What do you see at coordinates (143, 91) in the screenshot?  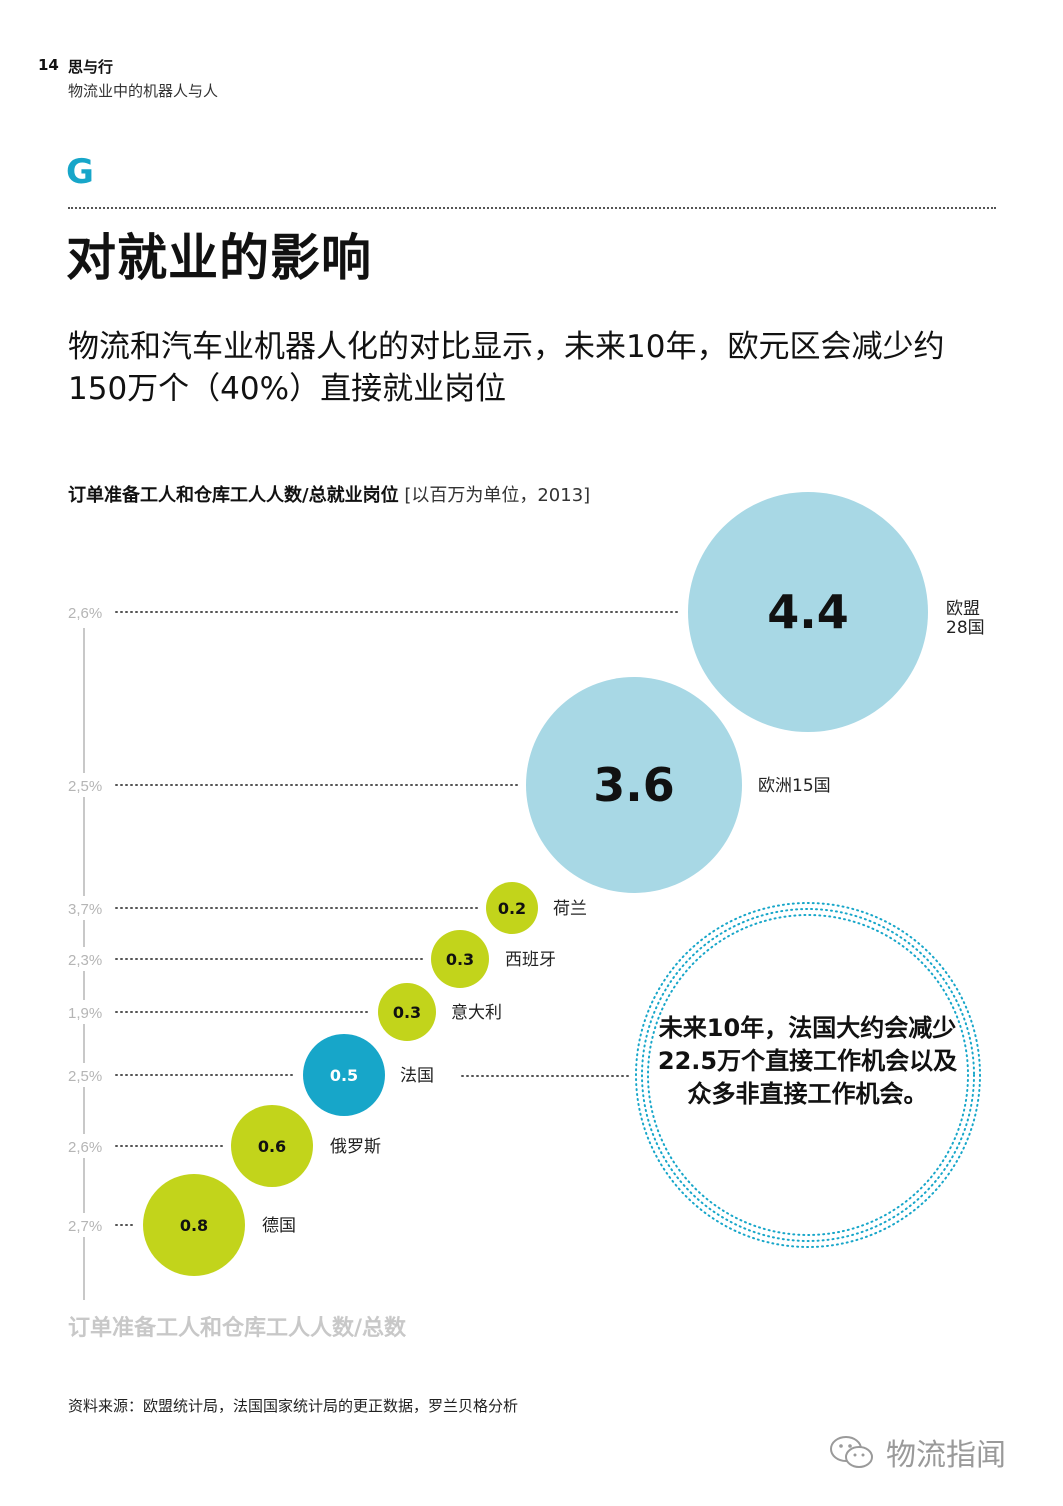 I see `page-subtitle: 物流业中的机器人与人` at bounding box center [143, 91].